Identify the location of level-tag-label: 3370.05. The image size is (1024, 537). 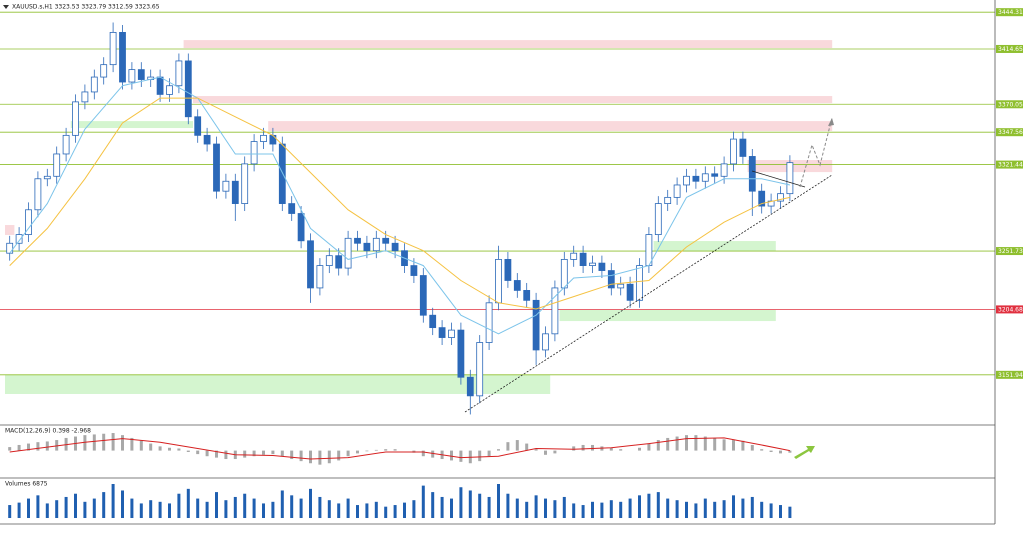
(1010, 104).